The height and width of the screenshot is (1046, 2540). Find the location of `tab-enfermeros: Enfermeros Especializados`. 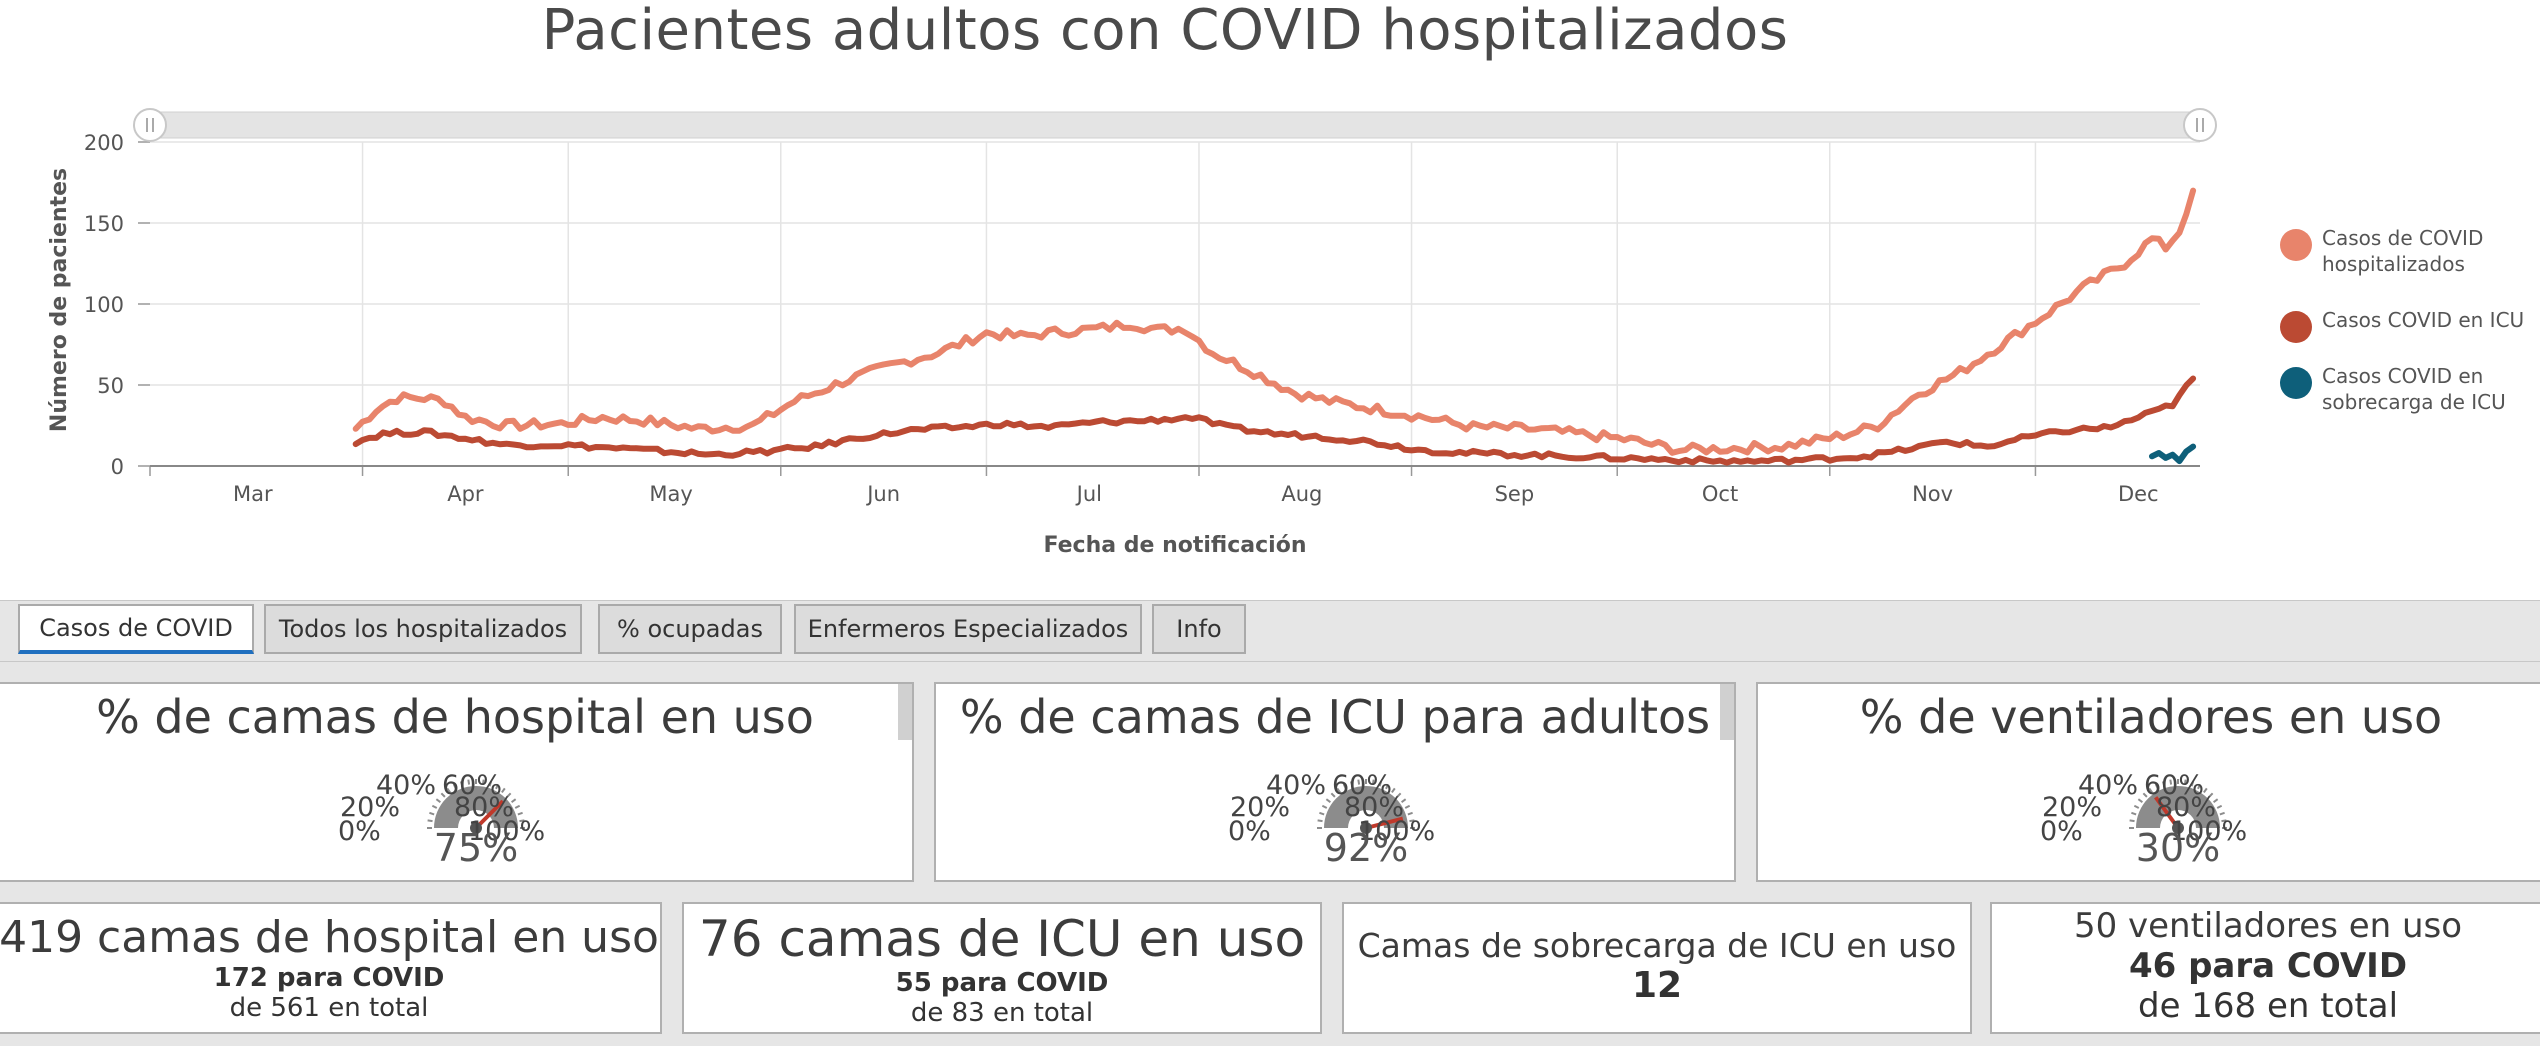

tab-enfermeros: Enfermeros Especializados is located at coordinates (968, 629).